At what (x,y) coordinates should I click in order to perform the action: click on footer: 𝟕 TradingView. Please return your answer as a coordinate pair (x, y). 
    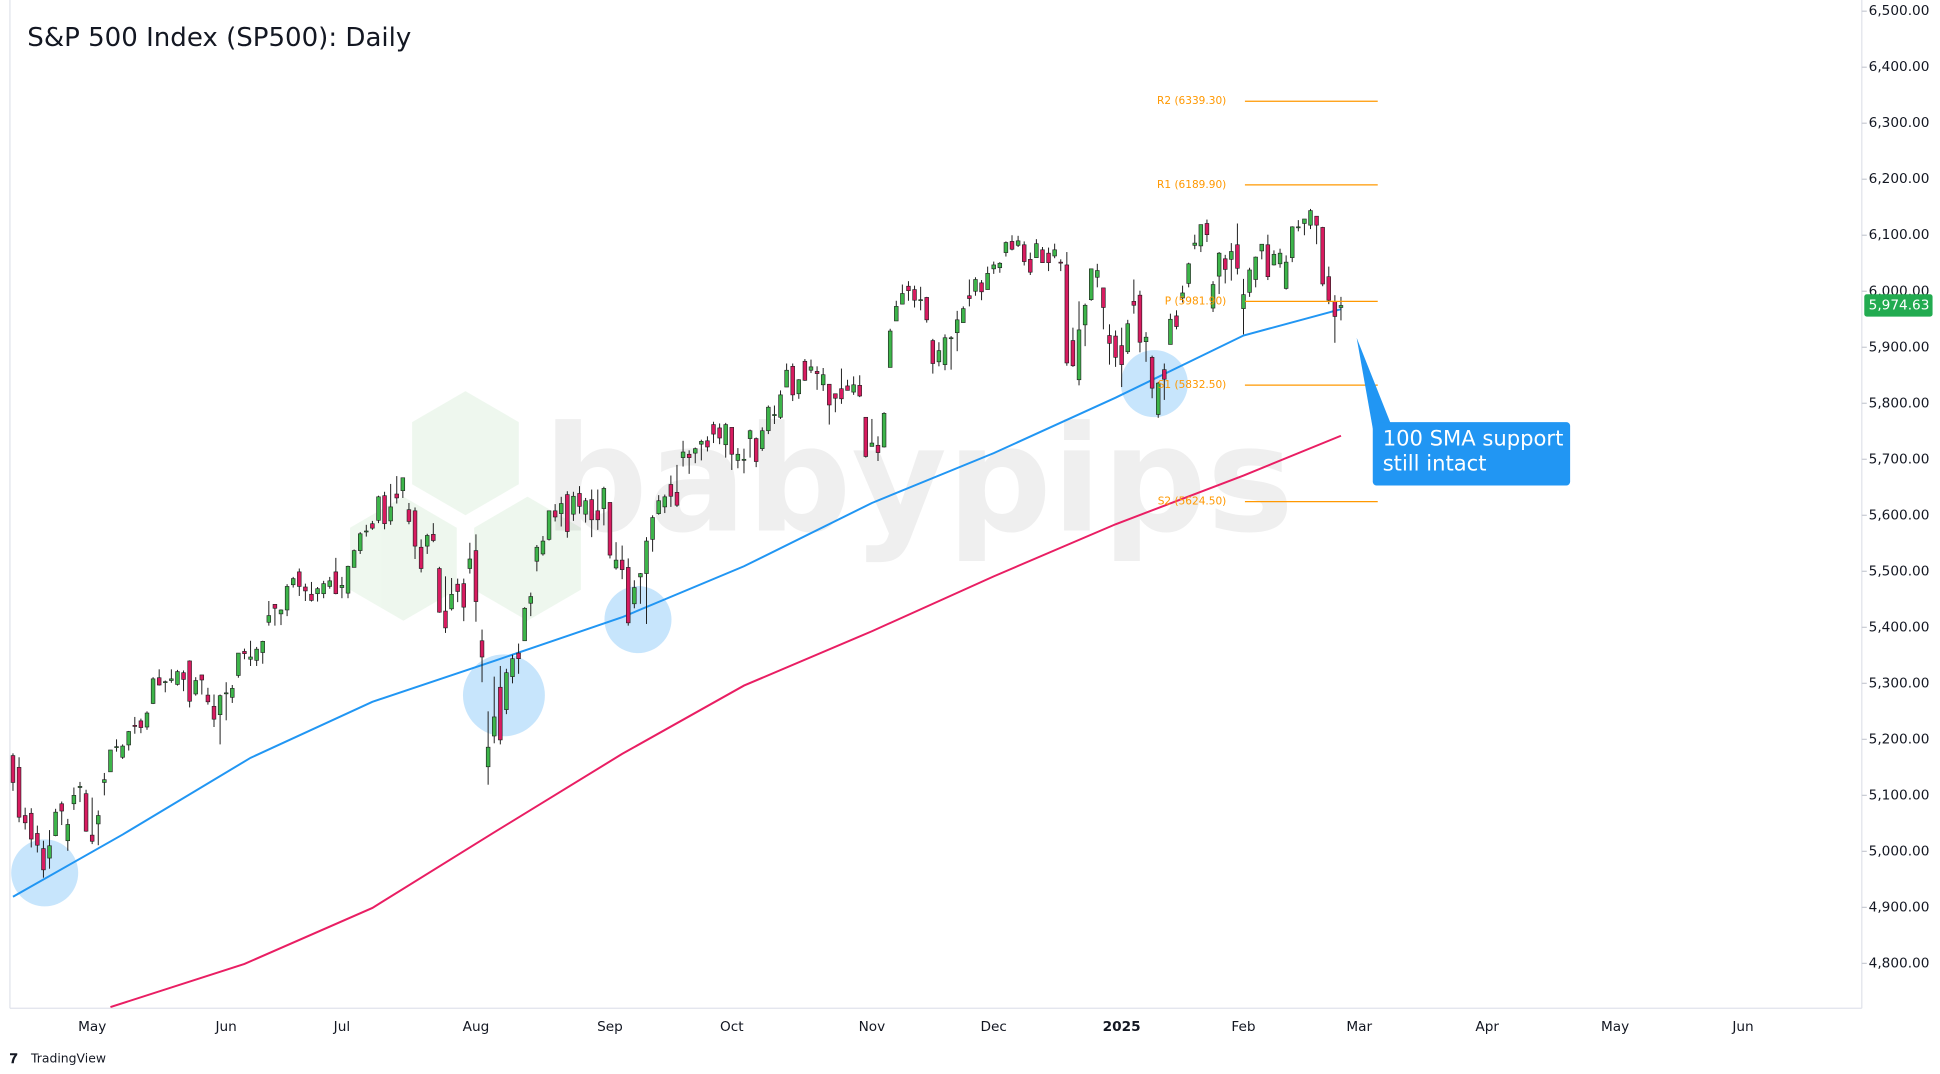
    Looking at the image, I should click on (58, 1059).